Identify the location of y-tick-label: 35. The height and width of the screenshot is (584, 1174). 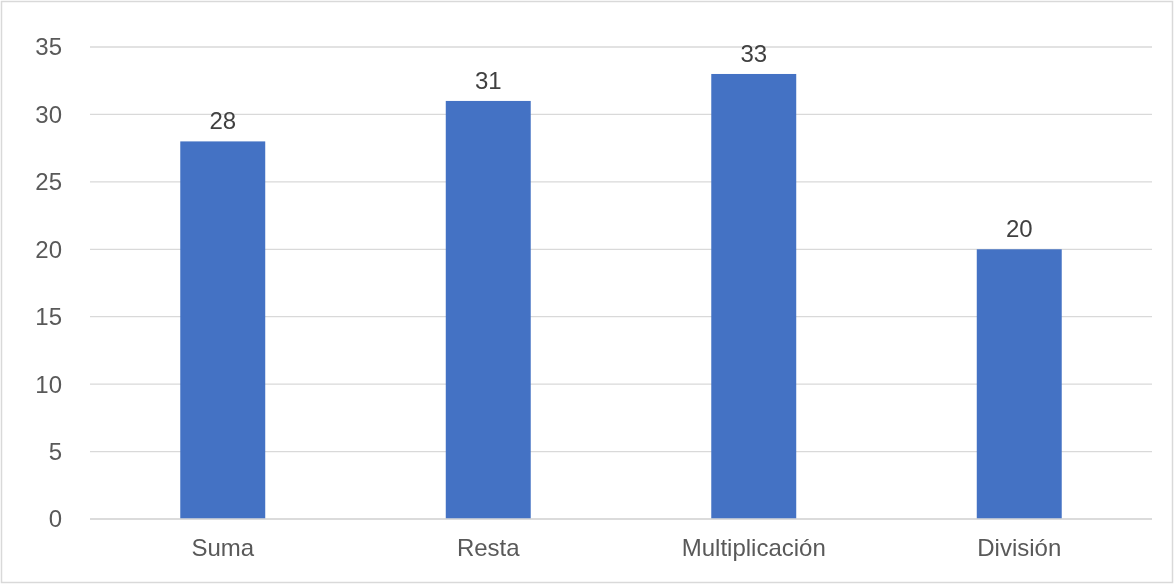
(48, 47).